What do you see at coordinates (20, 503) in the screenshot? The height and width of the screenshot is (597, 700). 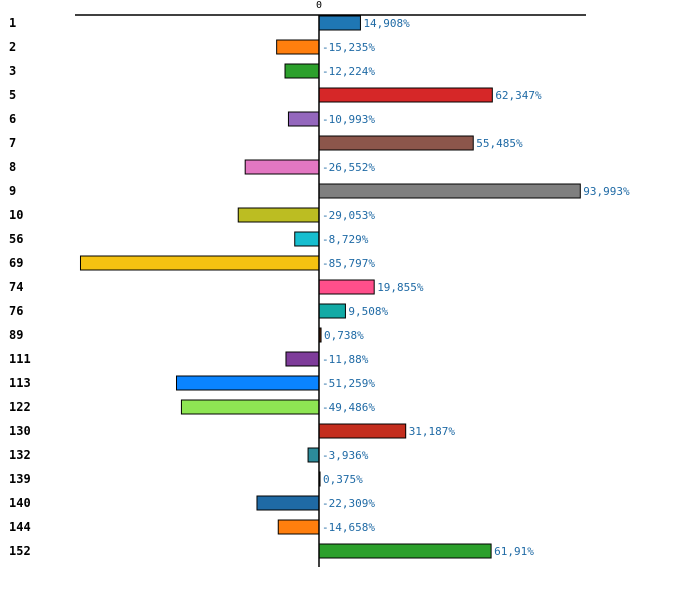 I see `category-label: 140` at bounding box center [20, 503].